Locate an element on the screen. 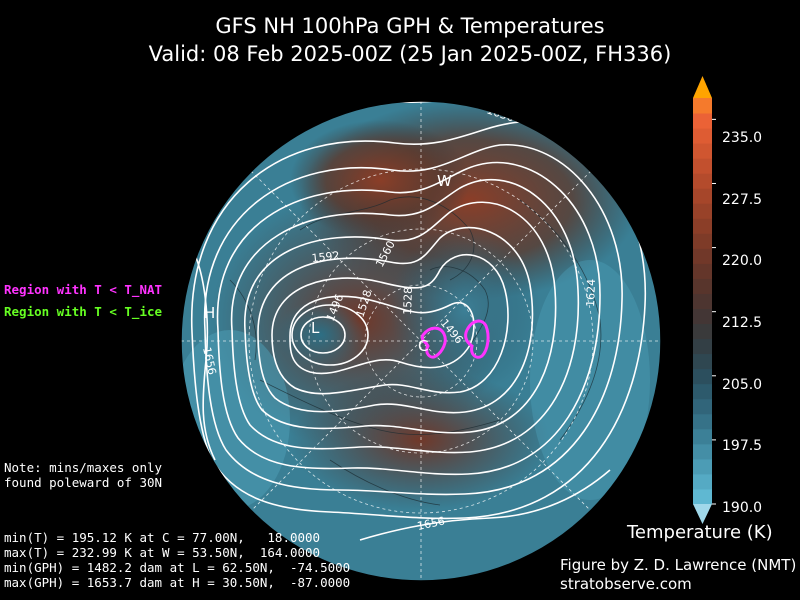 Image resolution: width=800 pixels, height=600 pixels. colorbar is located at coordinates (704, 300).